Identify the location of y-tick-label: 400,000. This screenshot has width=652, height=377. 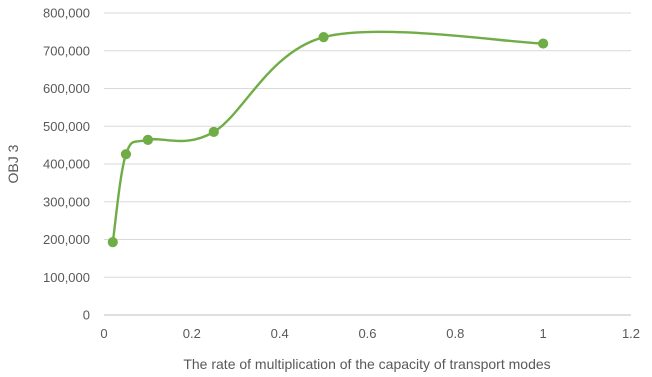
(66, 164).